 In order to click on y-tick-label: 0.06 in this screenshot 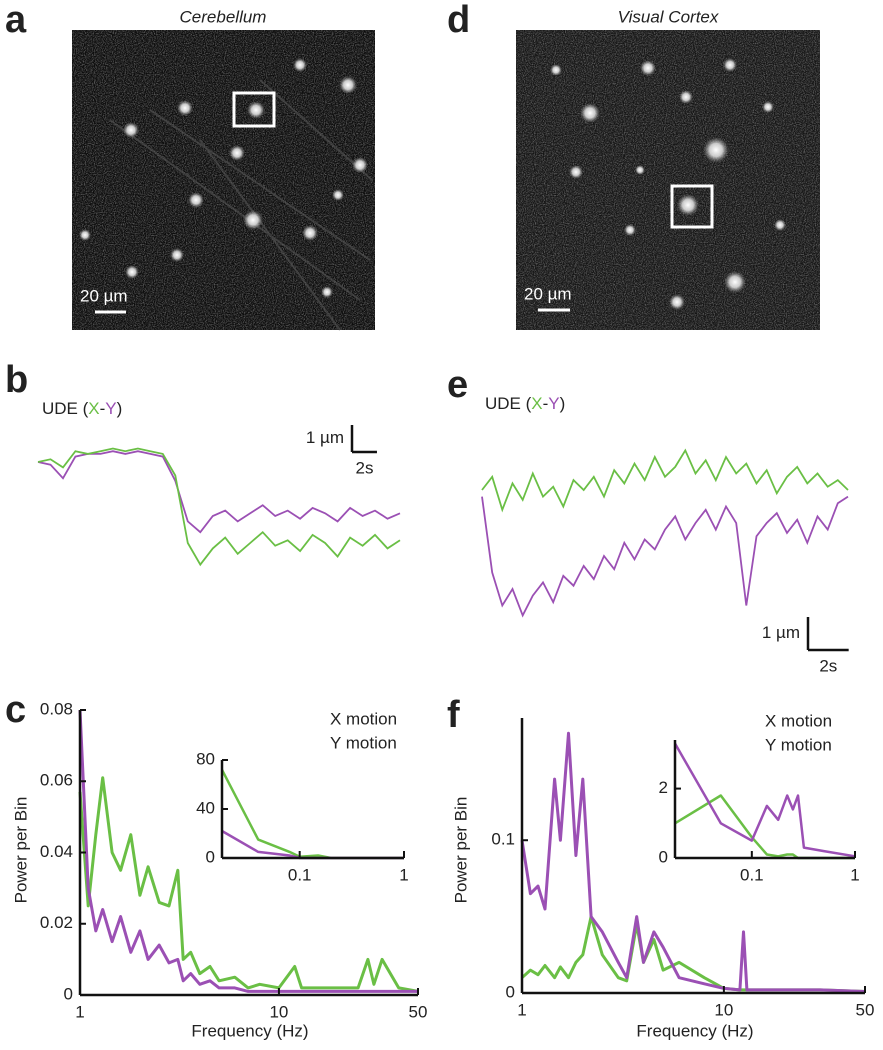, I will do `click(56, 780)`.